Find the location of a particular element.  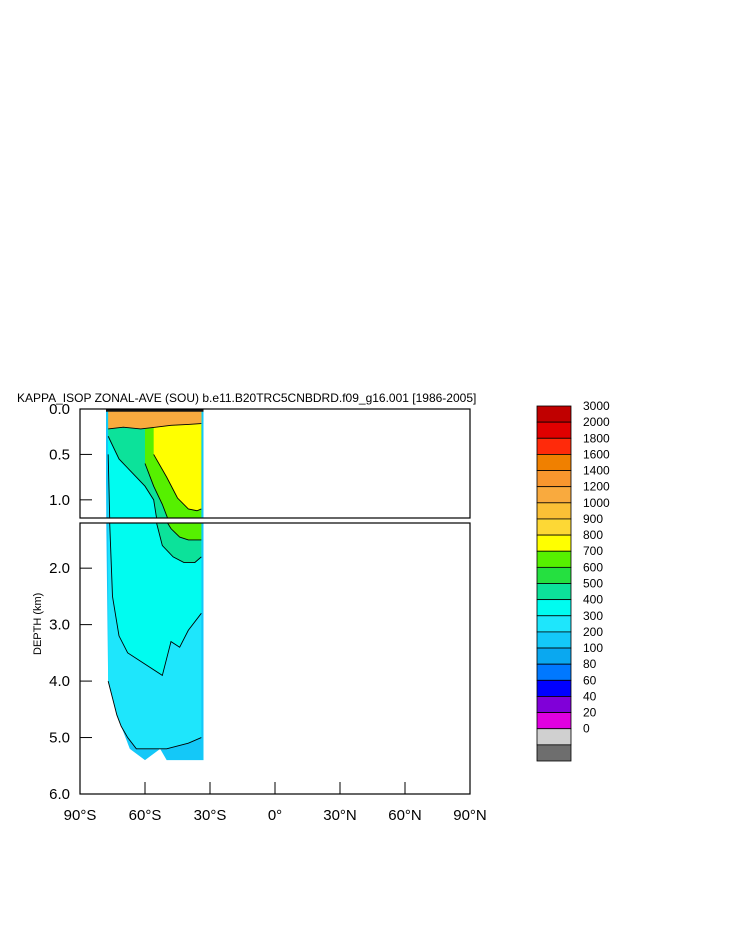

colorbar-label: 500 is located at coordinates (593, 584).